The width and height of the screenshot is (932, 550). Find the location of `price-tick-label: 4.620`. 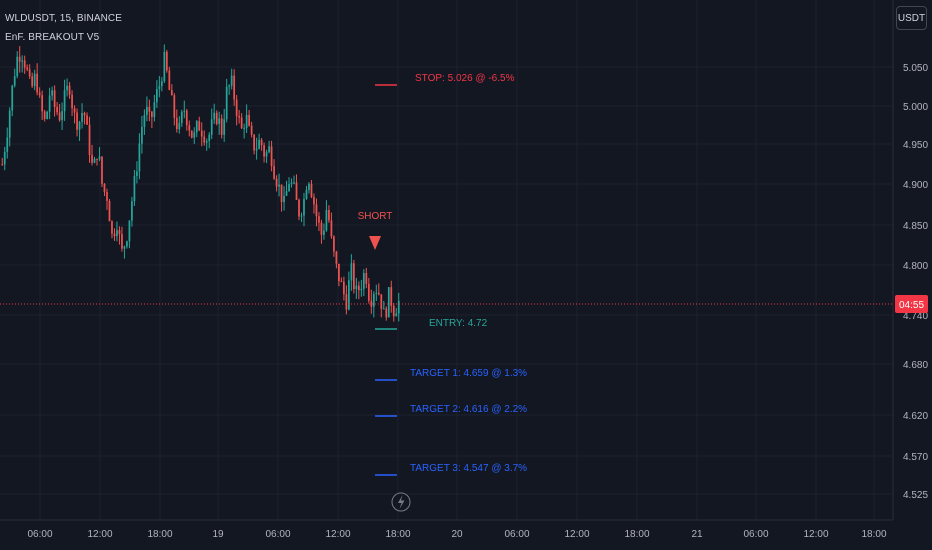

price-tick-label: 4.620 is located at coordinates (915, 416).